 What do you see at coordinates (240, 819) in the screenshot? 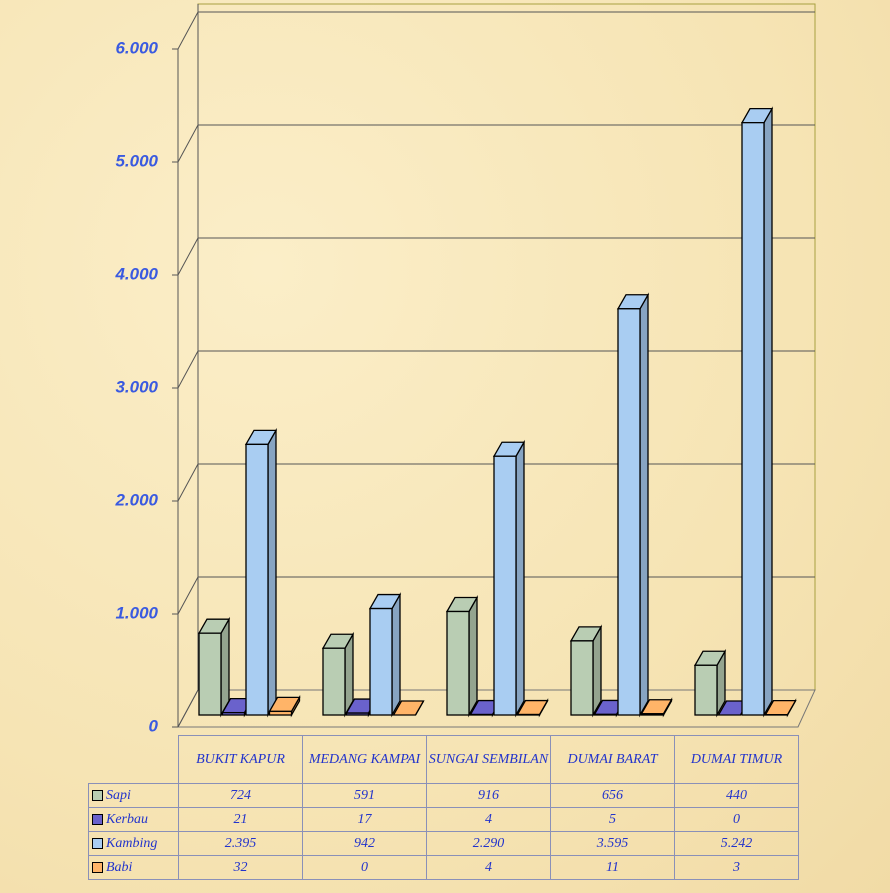
I see `data-cell: 21` at bounding box center [240, 819].